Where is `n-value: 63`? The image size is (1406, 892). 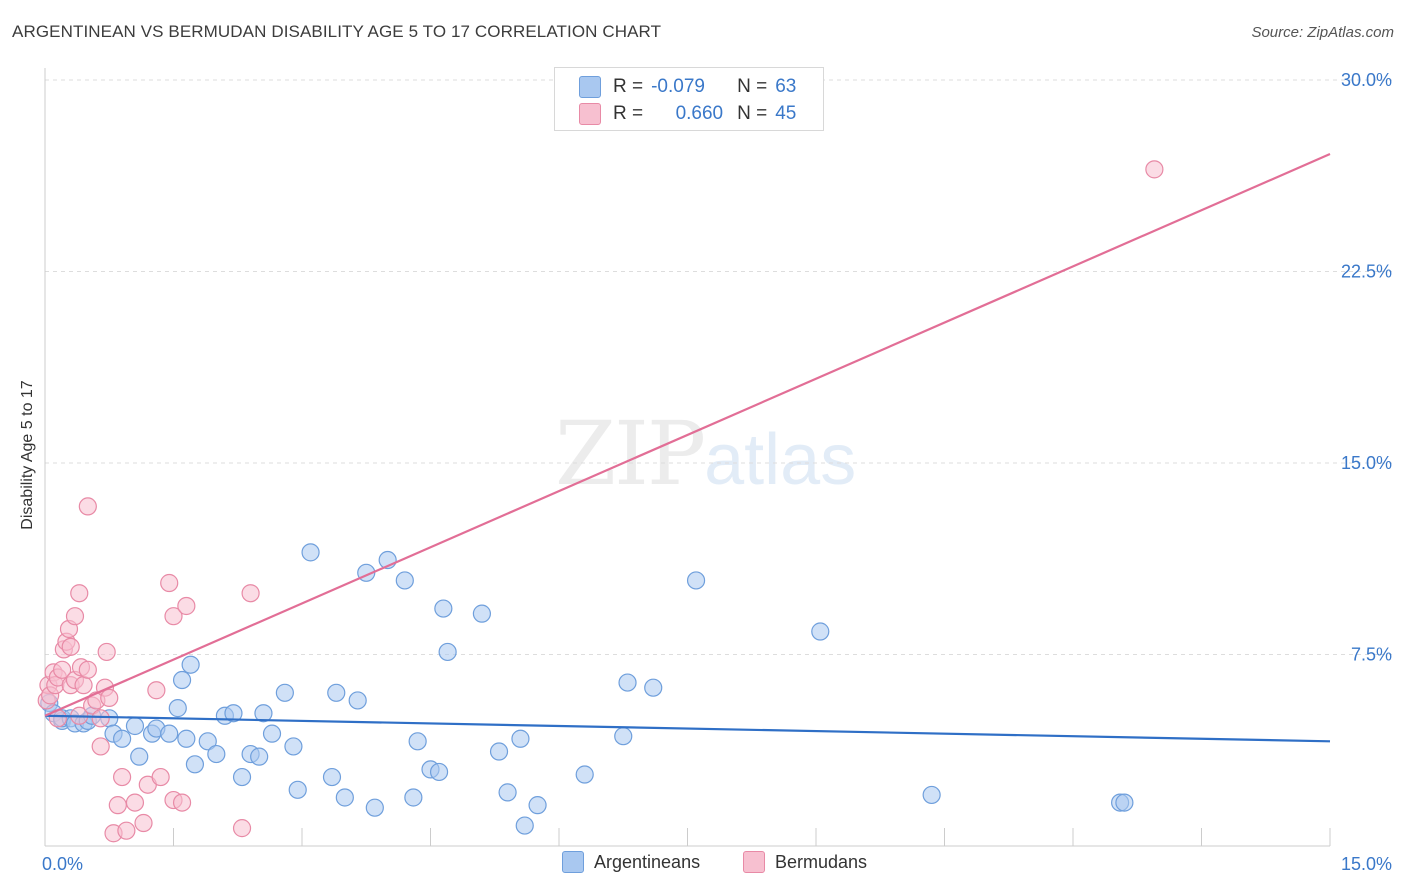 n-value: 63 is located at coordinates (786, 86).